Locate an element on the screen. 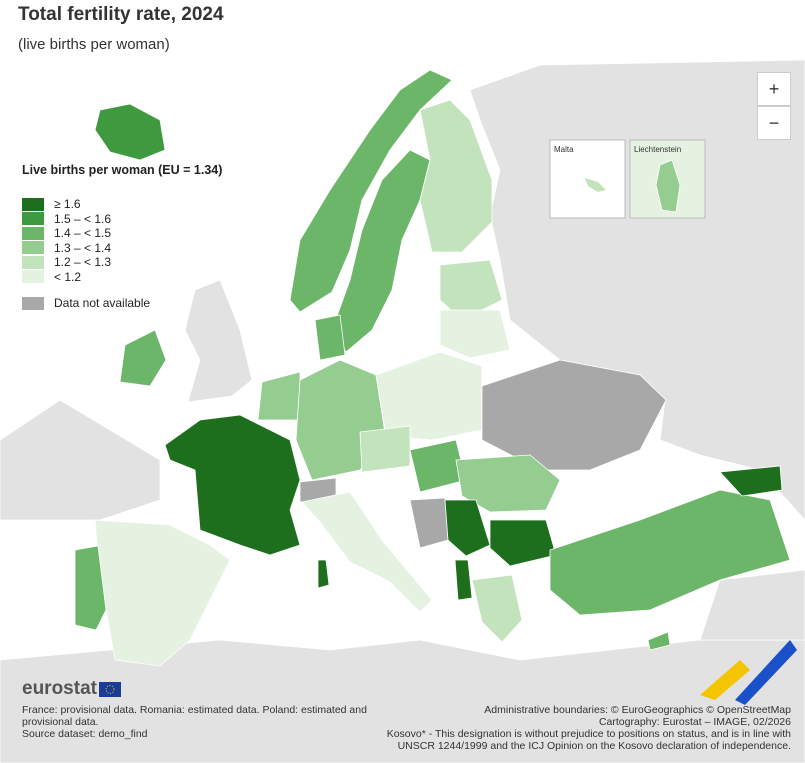  legend-item: 1.3 – < 1.4 is located at coordinates (122, 248).